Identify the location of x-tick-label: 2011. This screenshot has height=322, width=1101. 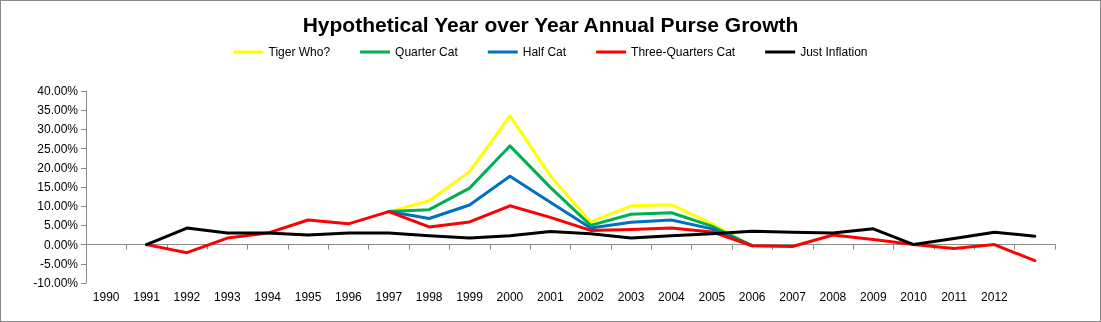
(954, 297).